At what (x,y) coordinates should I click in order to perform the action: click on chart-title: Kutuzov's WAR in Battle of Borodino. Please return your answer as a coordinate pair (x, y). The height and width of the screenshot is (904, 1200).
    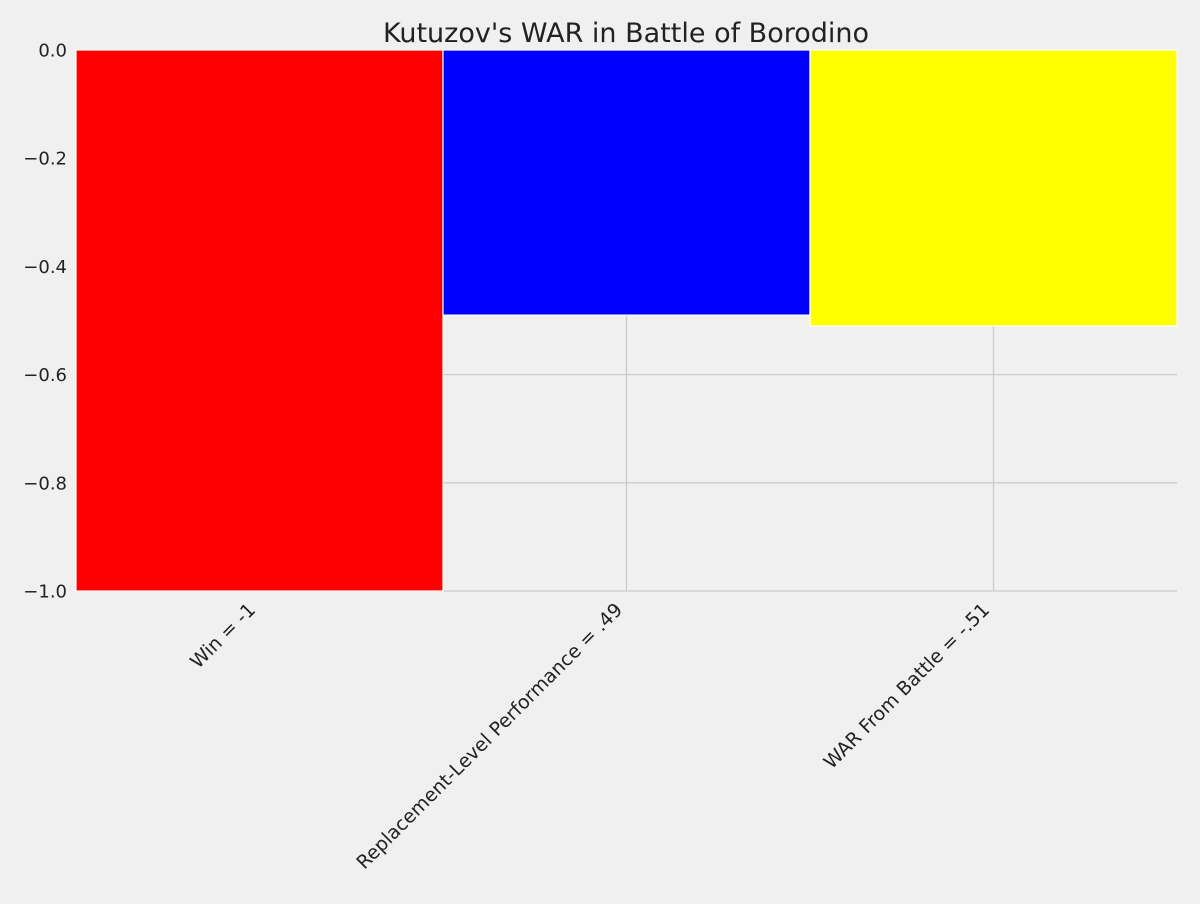
    Looking at the image, I should click on (626, 33).